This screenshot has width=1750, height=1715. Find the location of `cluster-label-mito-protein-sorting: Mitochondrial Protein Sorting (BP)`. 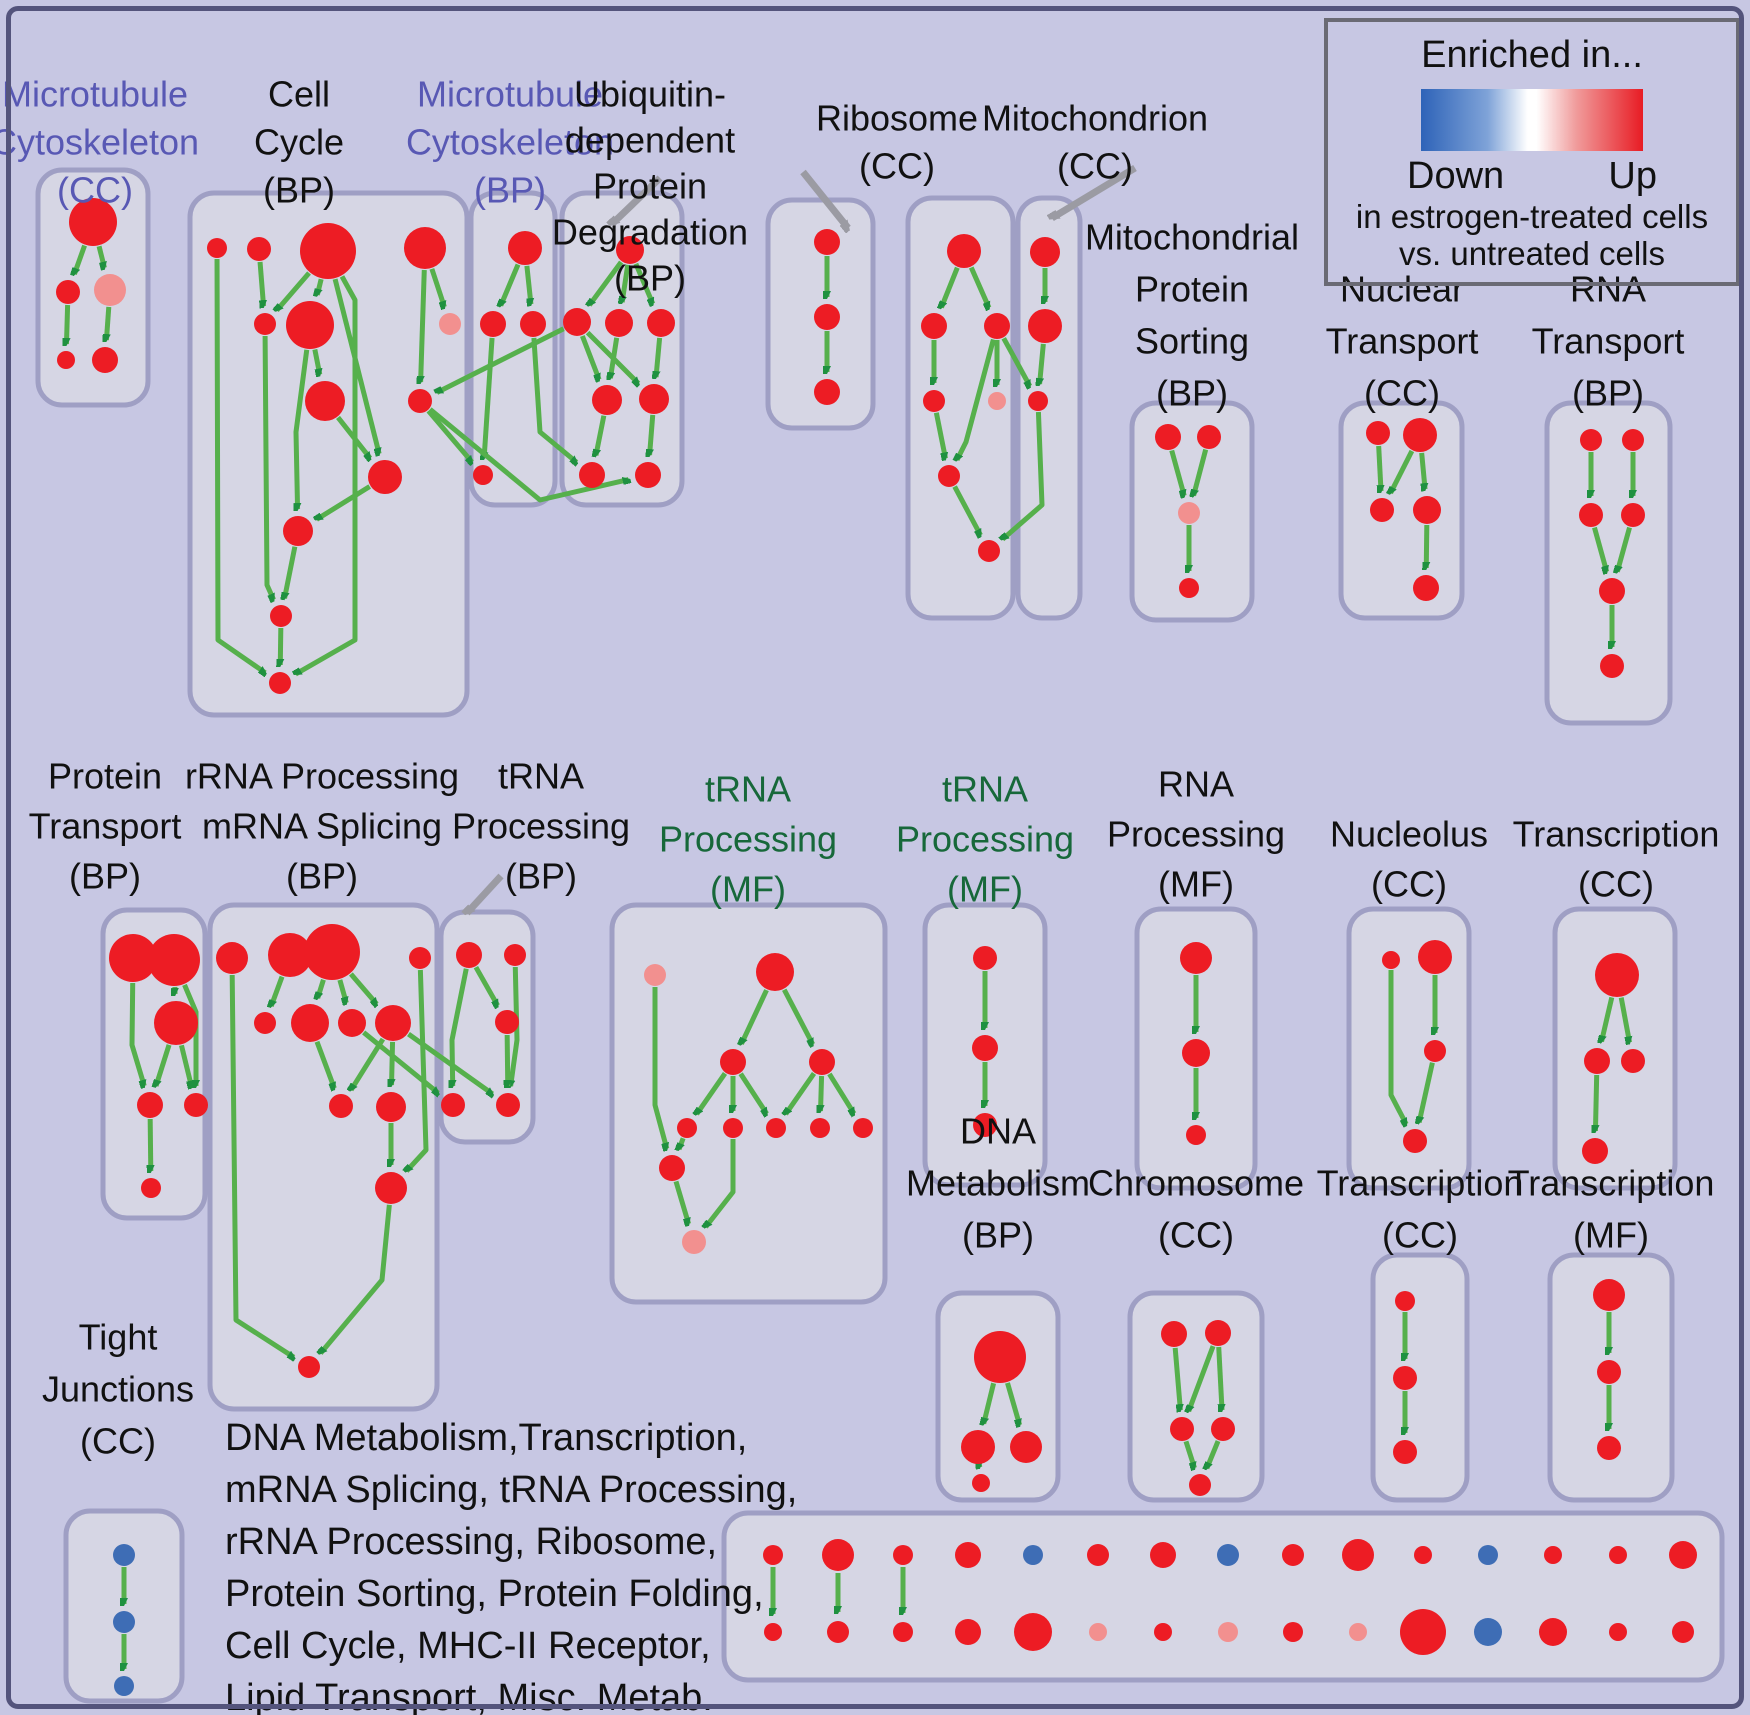

cluster-label-mito-protein-sorting: Mitochondrial Protein Sorting (BP) is located at coordinates (1192, 315).